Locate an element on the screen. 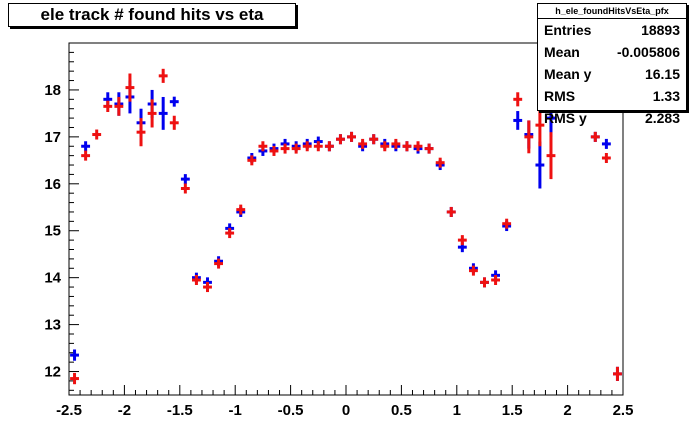  y-tick-label: 14 is located at coordinates (52, 278).